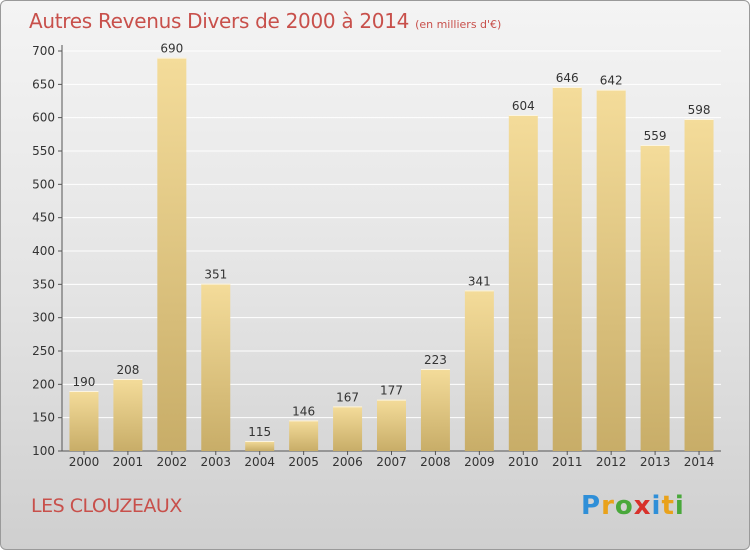 Image resolution: width=750 pixels, height=550 pixels. Describe the element at coordinates (458, 24) in the screenshot. I see `chart-unit-label: (en milliers d'€)` at that location.